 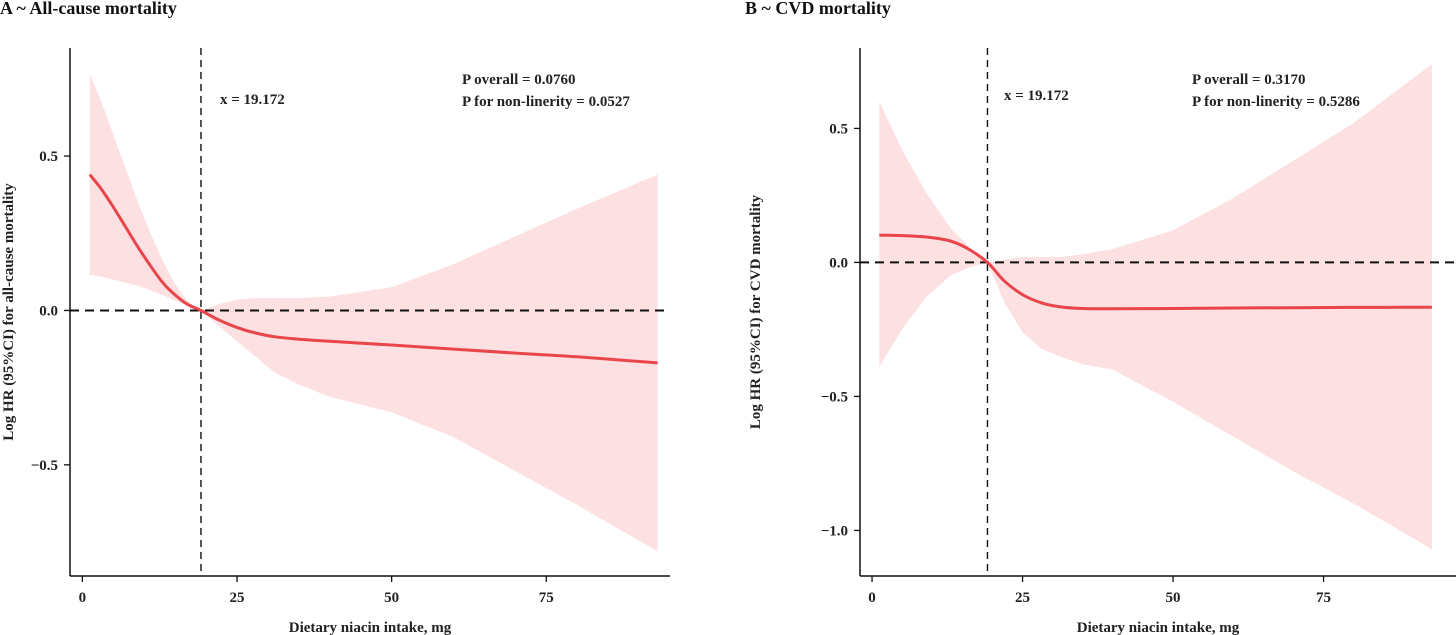 I want to click on panel-title: B ~ CVD mortality, so click(x=818, y=9).